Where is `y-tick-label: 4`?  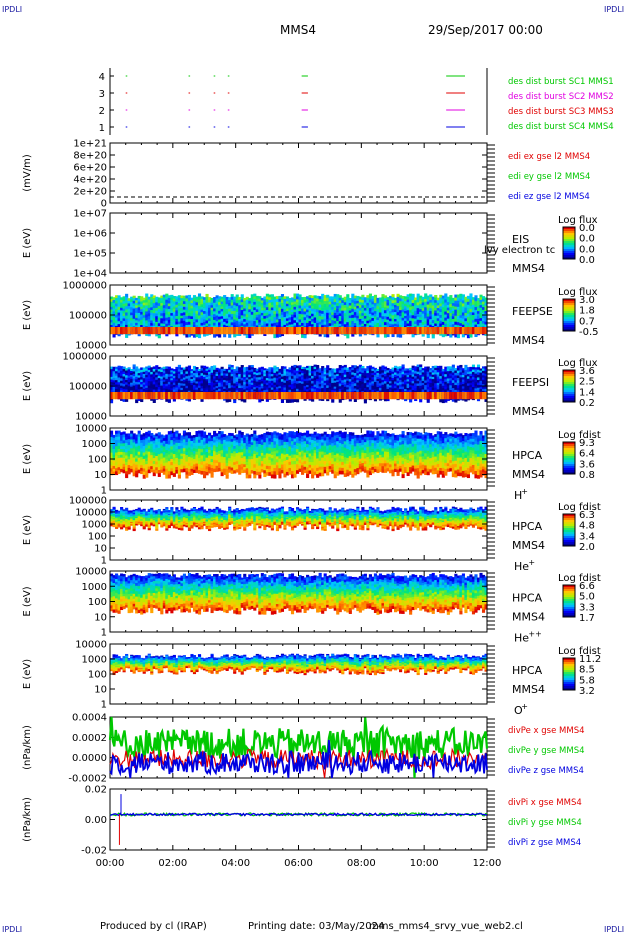
y-tick-label: 4 is located at coordinates (102, 77).